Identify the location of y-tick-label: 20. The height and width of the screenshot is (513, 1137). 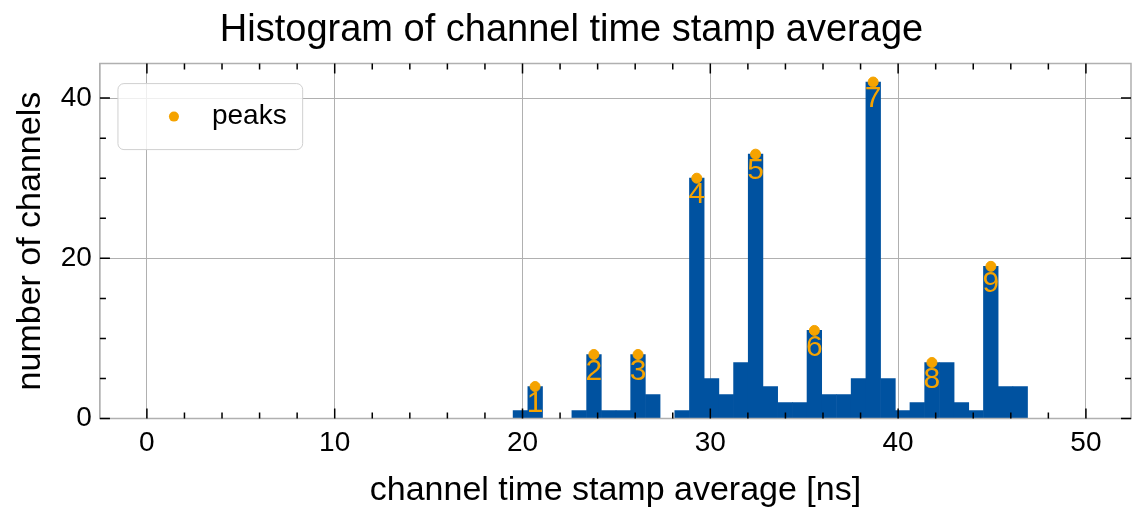
(76, 257).